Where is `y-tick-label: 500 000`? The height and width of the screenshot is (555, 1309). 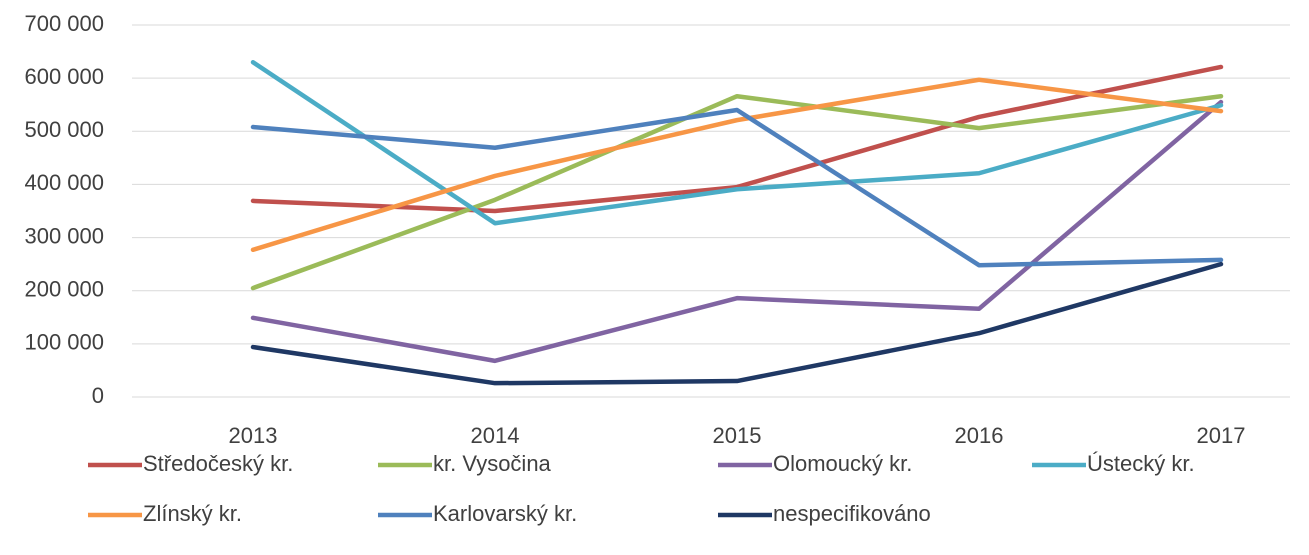
y-tick-label: 500 000 is located at coordinates (64, 129).